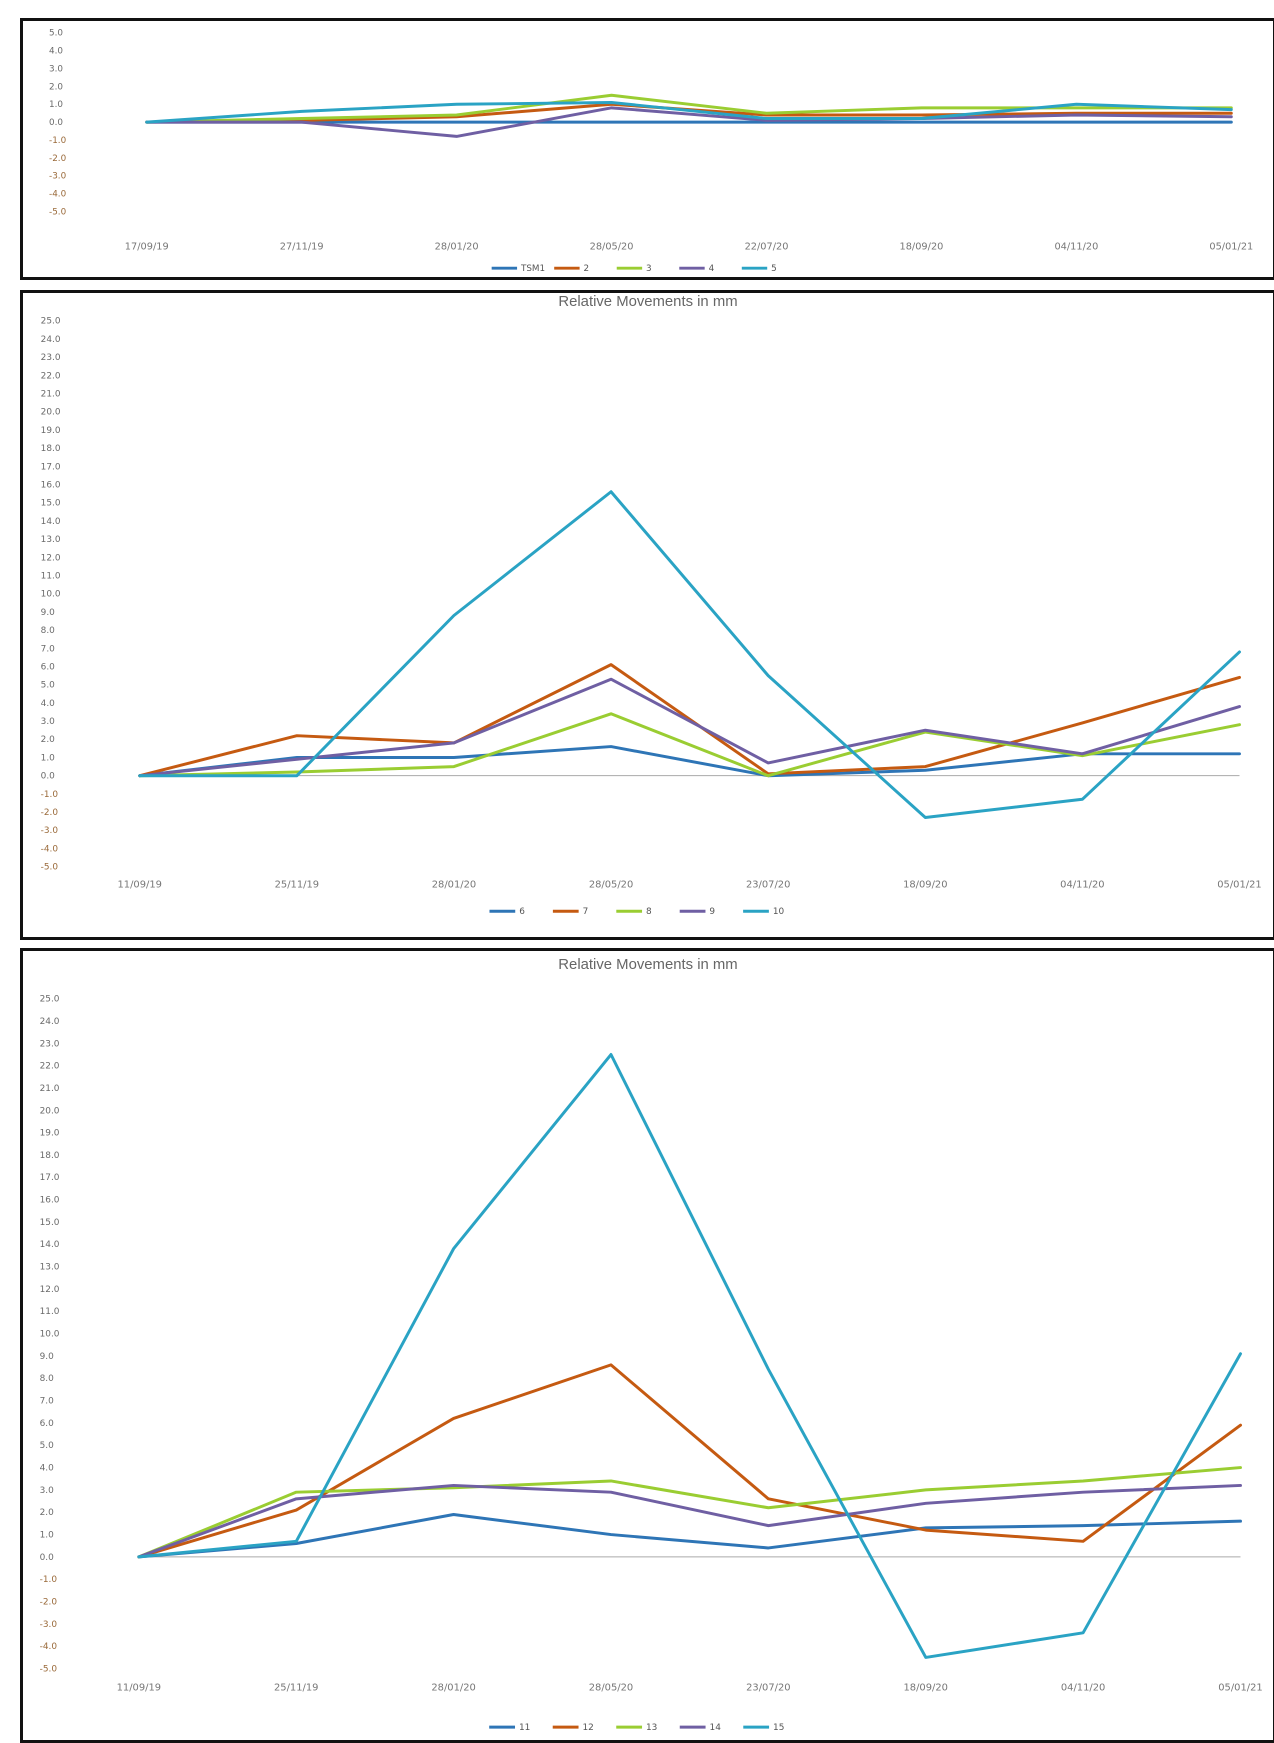 Image resolution: width=1274 pixels, height=1743 pixels. I want to click on chart-2-xtick-label: 25/11/19, so click(297, 884).